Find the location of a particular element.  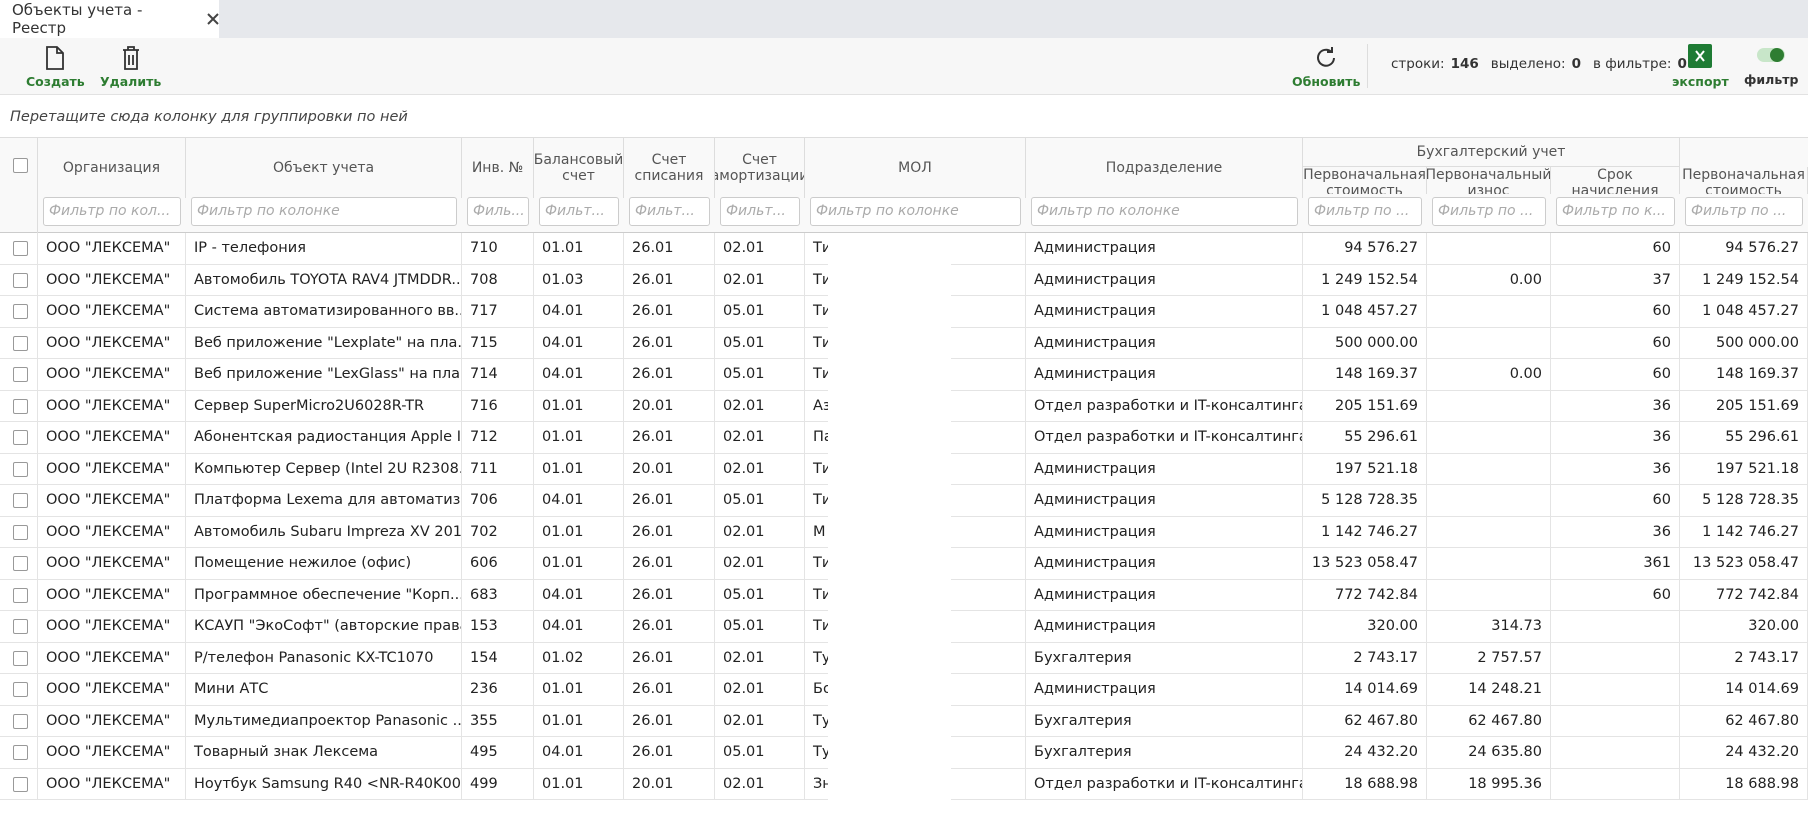

cell: 01.01 is located at coordinates (579, 532).